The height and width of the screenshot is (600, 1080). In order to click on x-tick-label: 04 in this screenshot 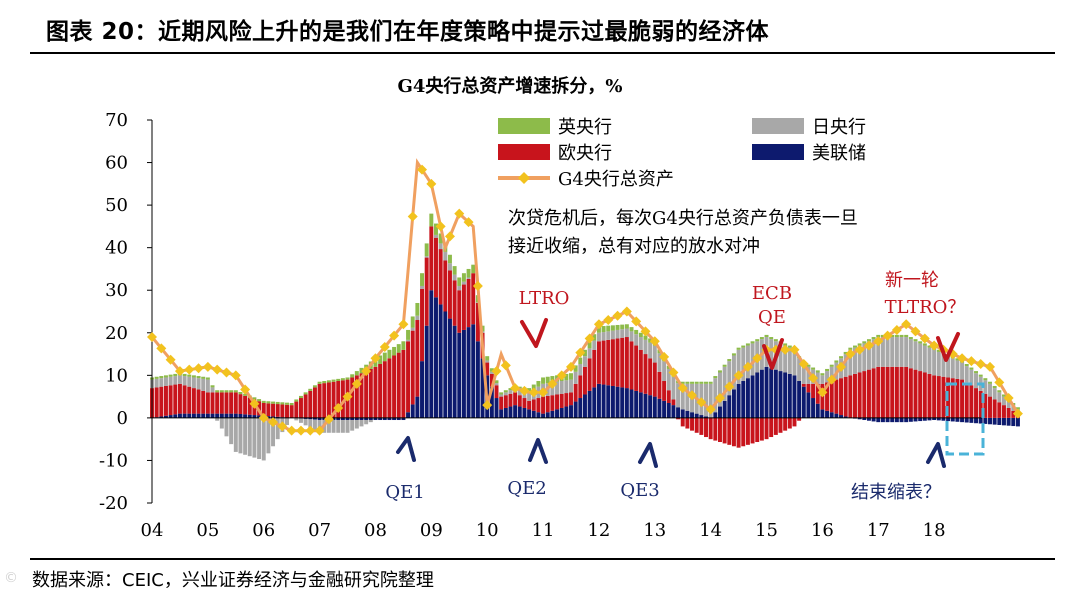, I will do `click(152, 530)`.